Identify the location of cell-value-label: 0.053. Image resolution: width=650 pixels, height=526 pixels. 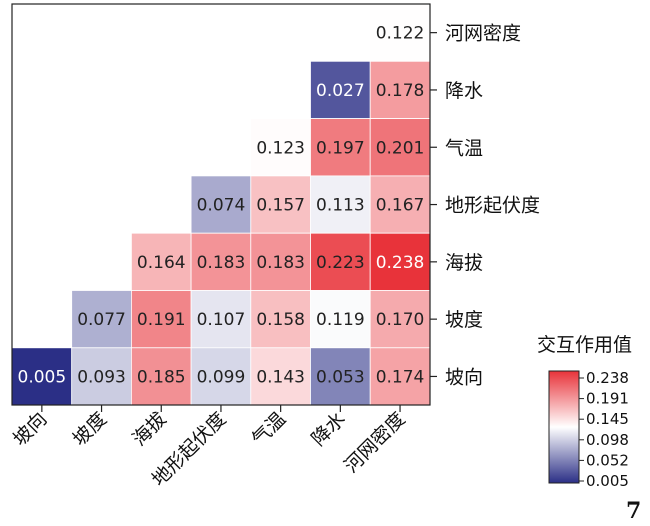
(340, 377).